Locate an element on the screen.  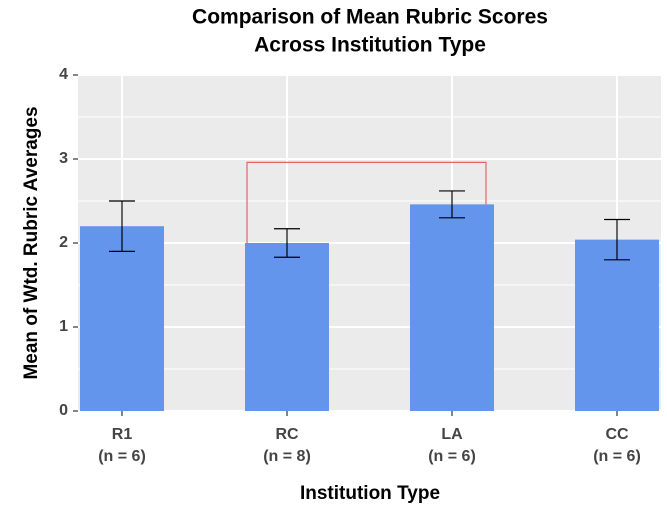
y-tick-label: 4 is located at coordinates (63, 74).